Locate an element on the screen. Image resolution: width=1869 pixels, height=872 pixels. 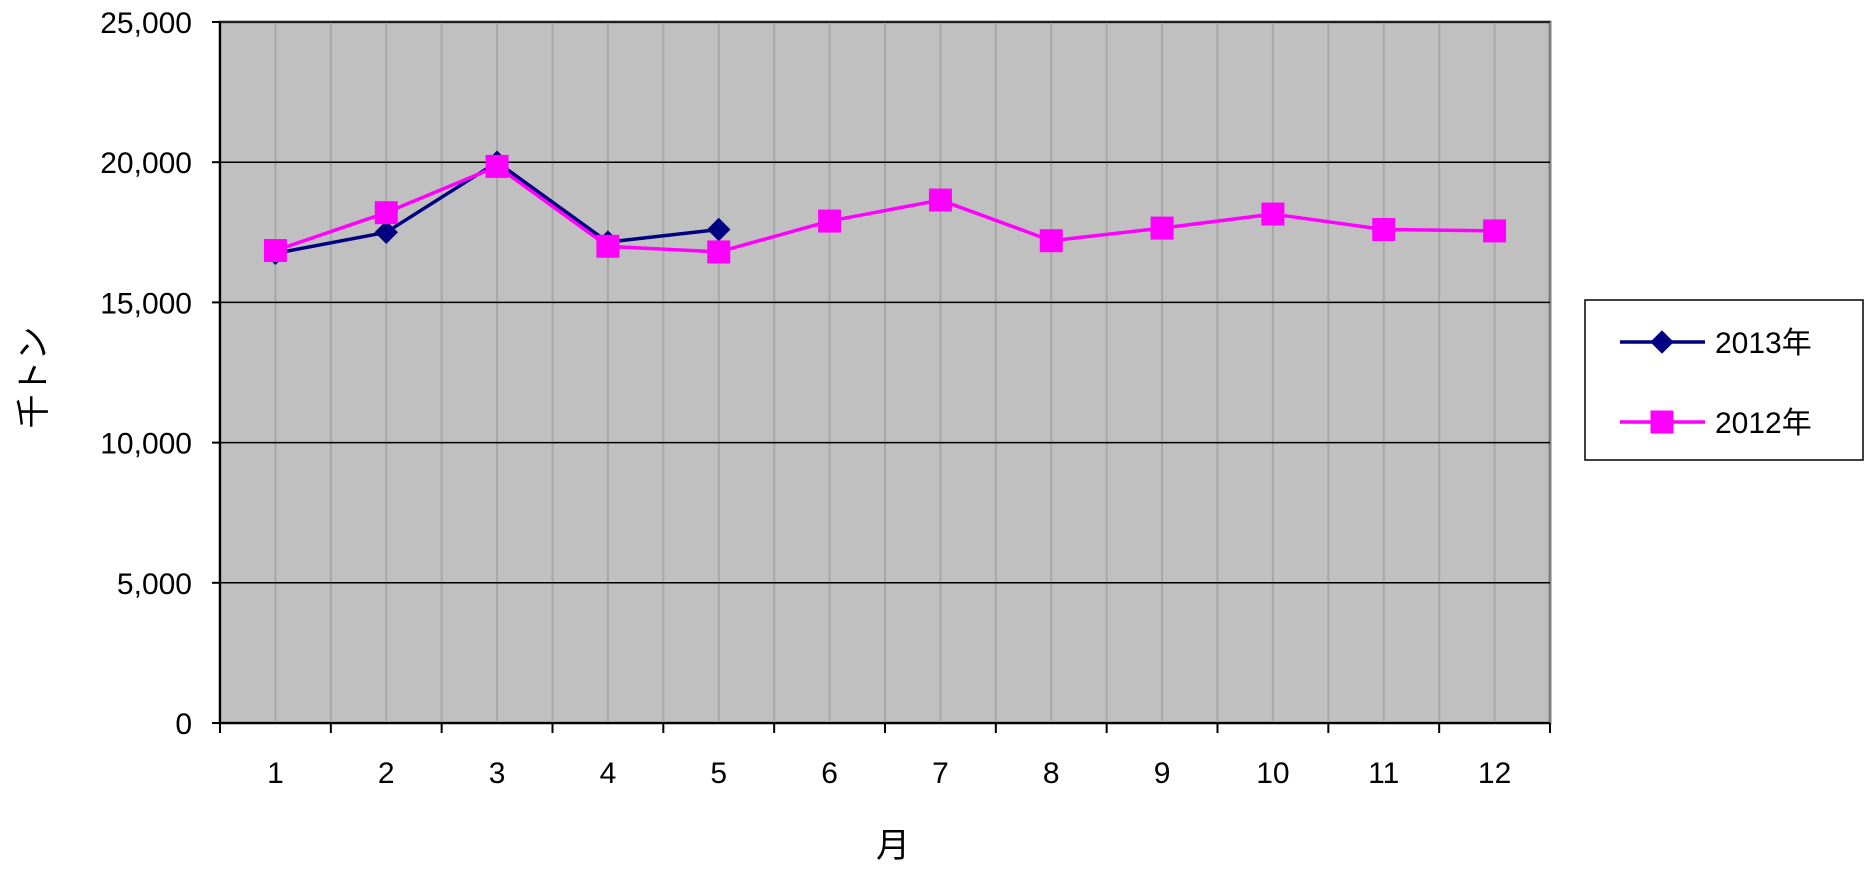
y-axis-label: 千トン is located at coordinates (34, 378).